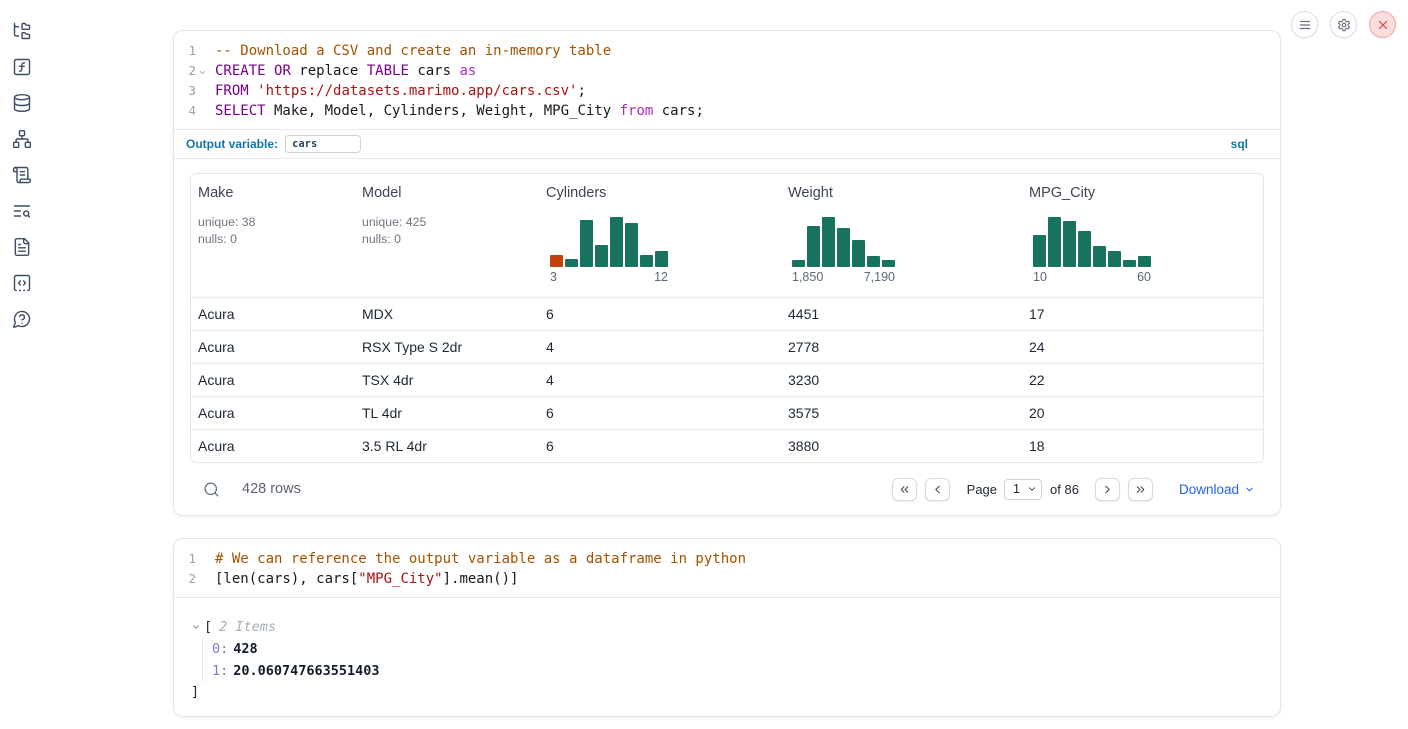 This screenshot has width=1408, height=729. Describe the element at coordinates (804, 380) in the screenshot. I see `table-cell: 3230` at that location.